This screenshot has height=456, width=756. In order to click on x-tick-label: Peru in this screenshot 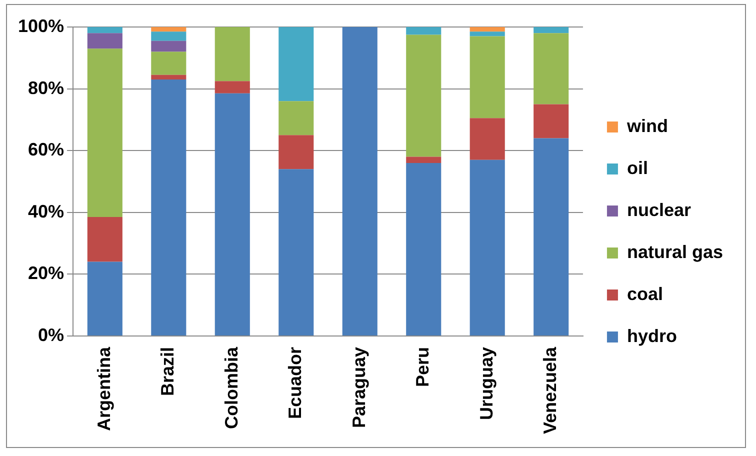, I will do `click(422, 366)`.